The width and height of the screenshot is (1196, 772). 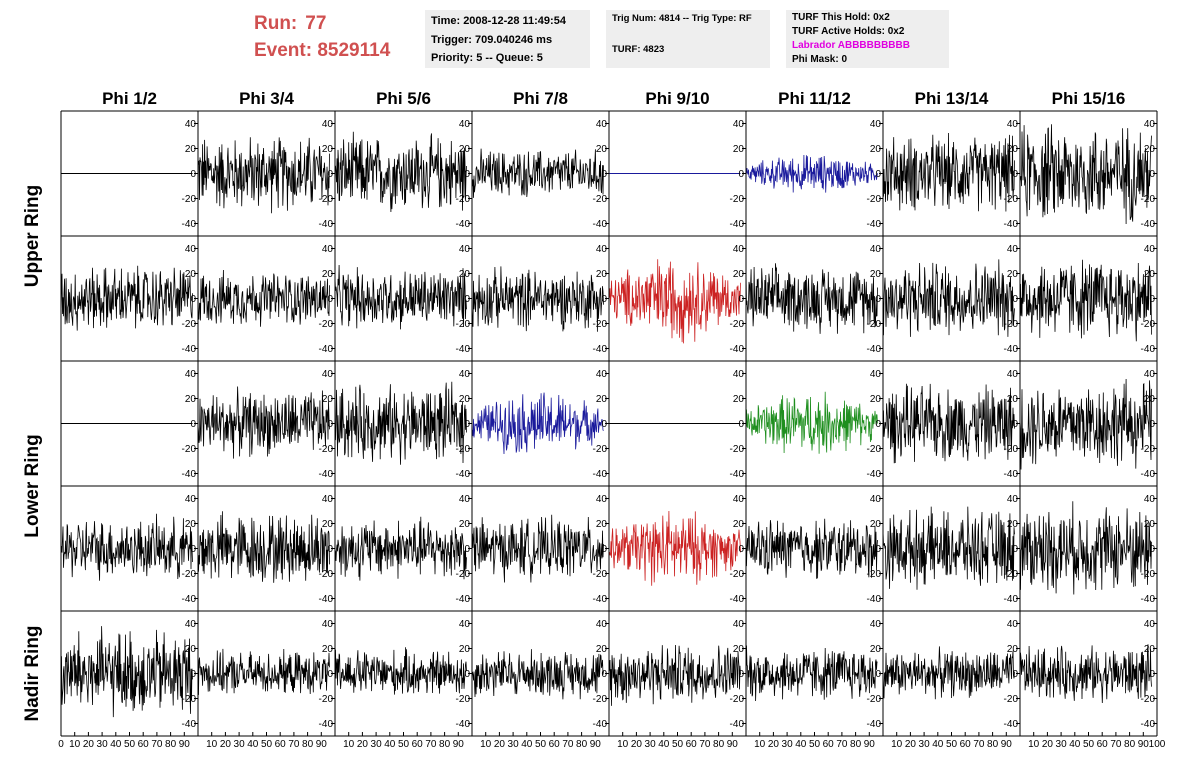 What do you see at coordinates (820, 59) in the screenshot?
I see `phi-mask-text: Phi Mask: 0` at bounding box center [820, 59].